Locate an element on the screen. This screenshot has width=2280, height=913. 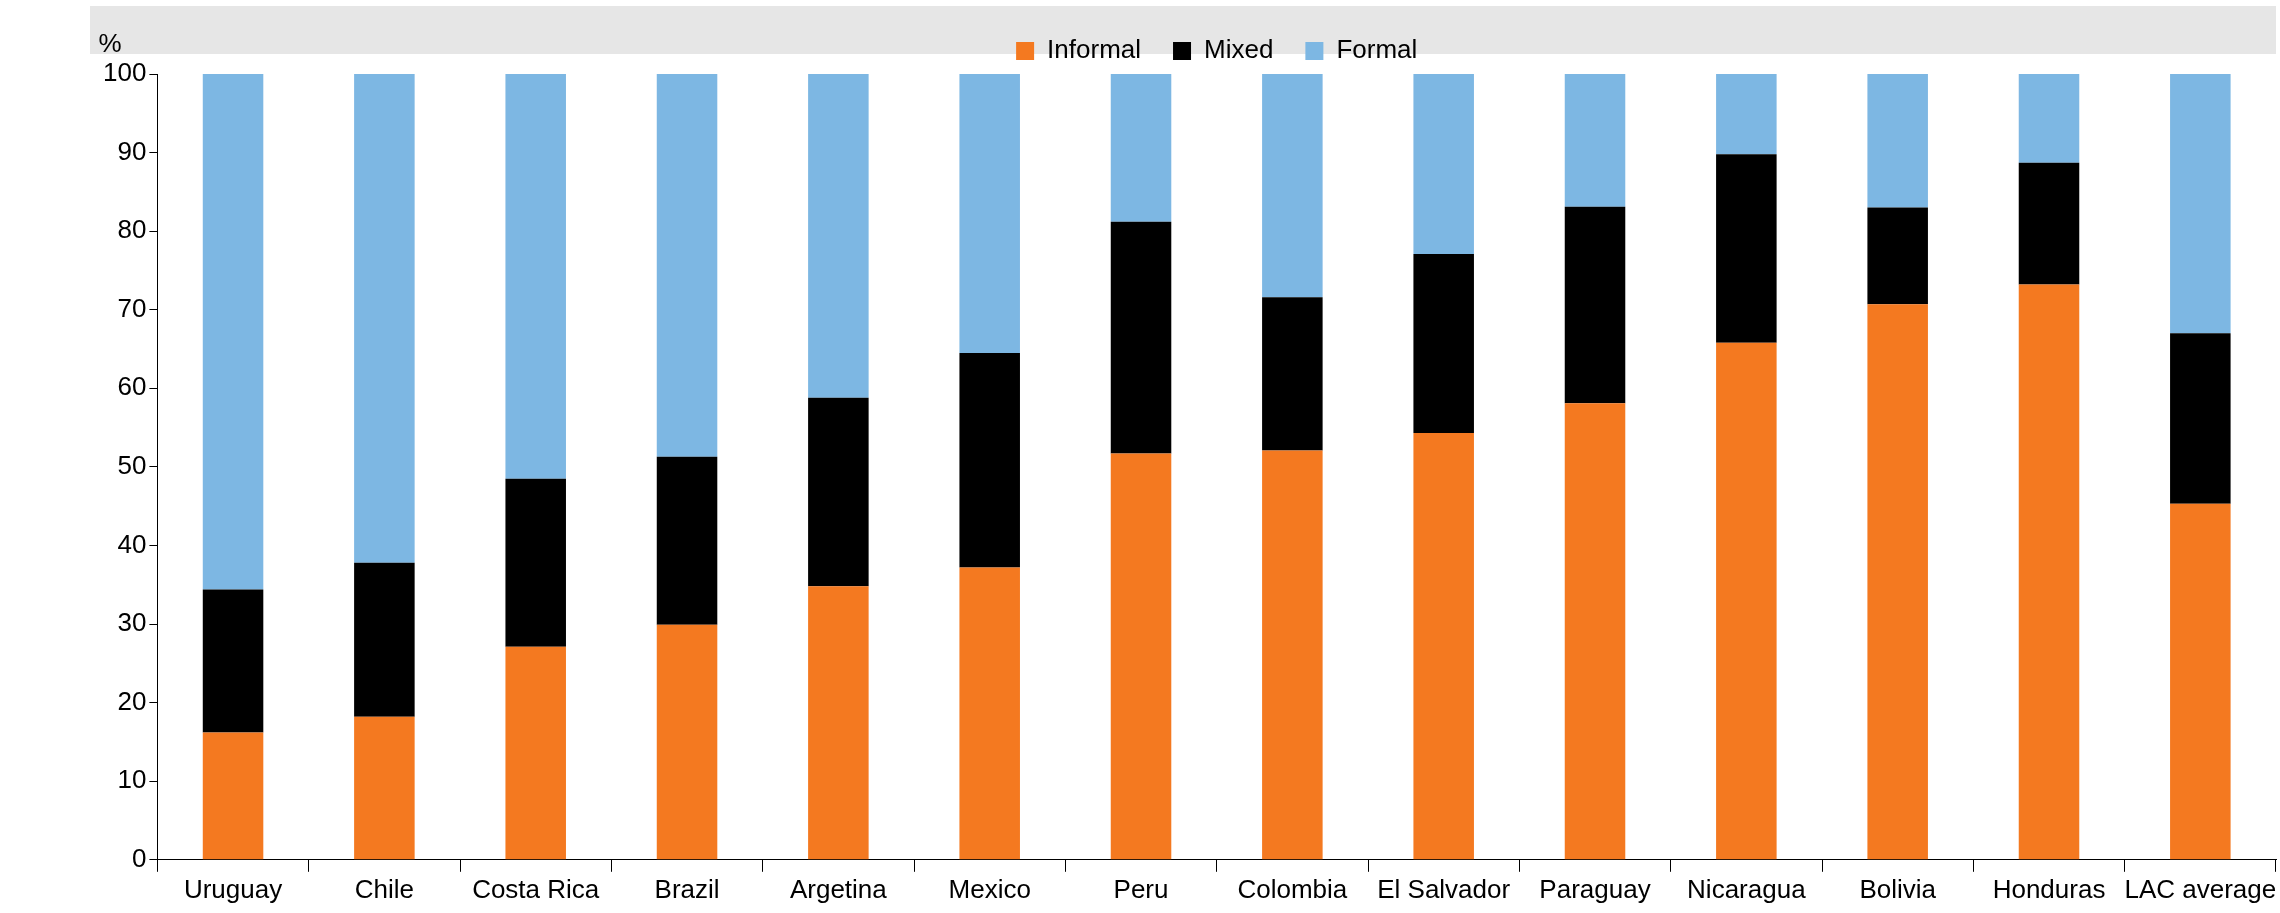
x-tick-label: Nicaragua is located at coordinates (1747, 888).